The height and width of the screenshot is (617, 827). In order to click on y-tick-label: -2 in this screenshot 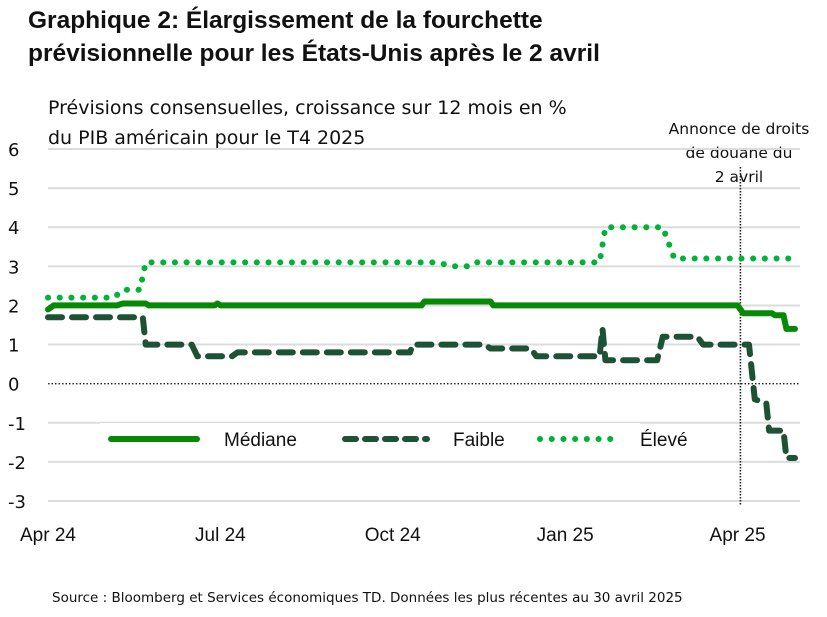, I will do `click(17, 463)`.